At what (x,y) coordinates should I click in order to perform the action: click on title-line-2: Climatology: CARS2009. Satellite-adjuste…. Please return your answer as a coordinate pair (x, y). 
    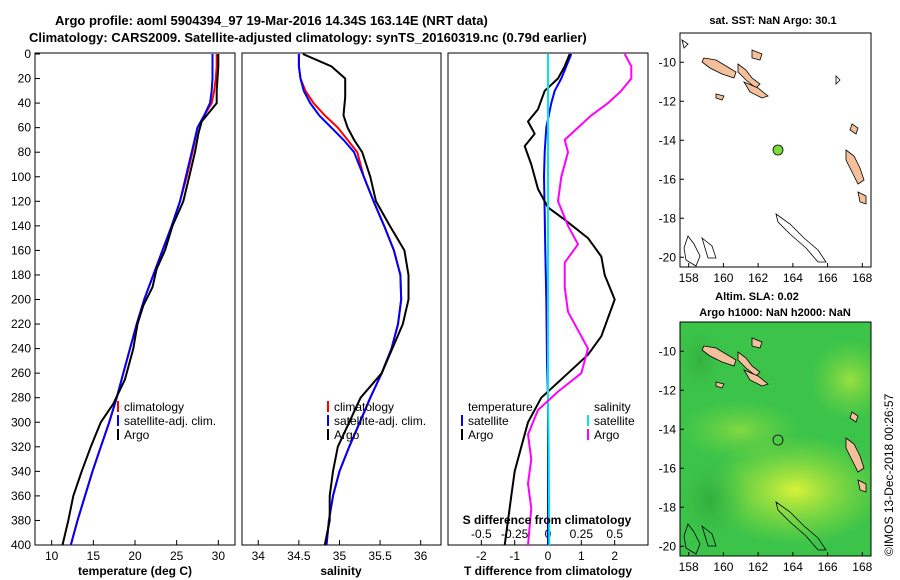
    Looking at the image, I should click on (308, 37).